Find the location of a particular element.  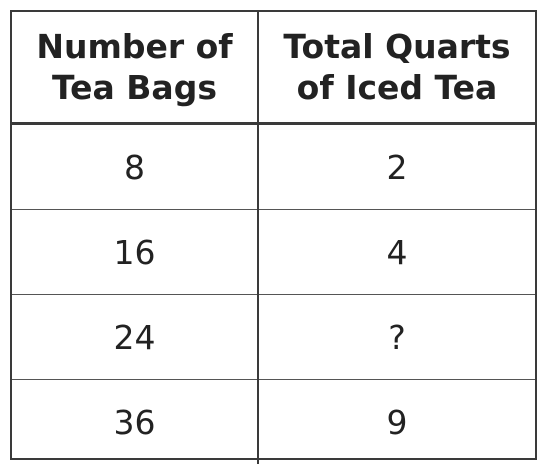

cell-tea-bags: 8 is located at coordinates (135, 166).